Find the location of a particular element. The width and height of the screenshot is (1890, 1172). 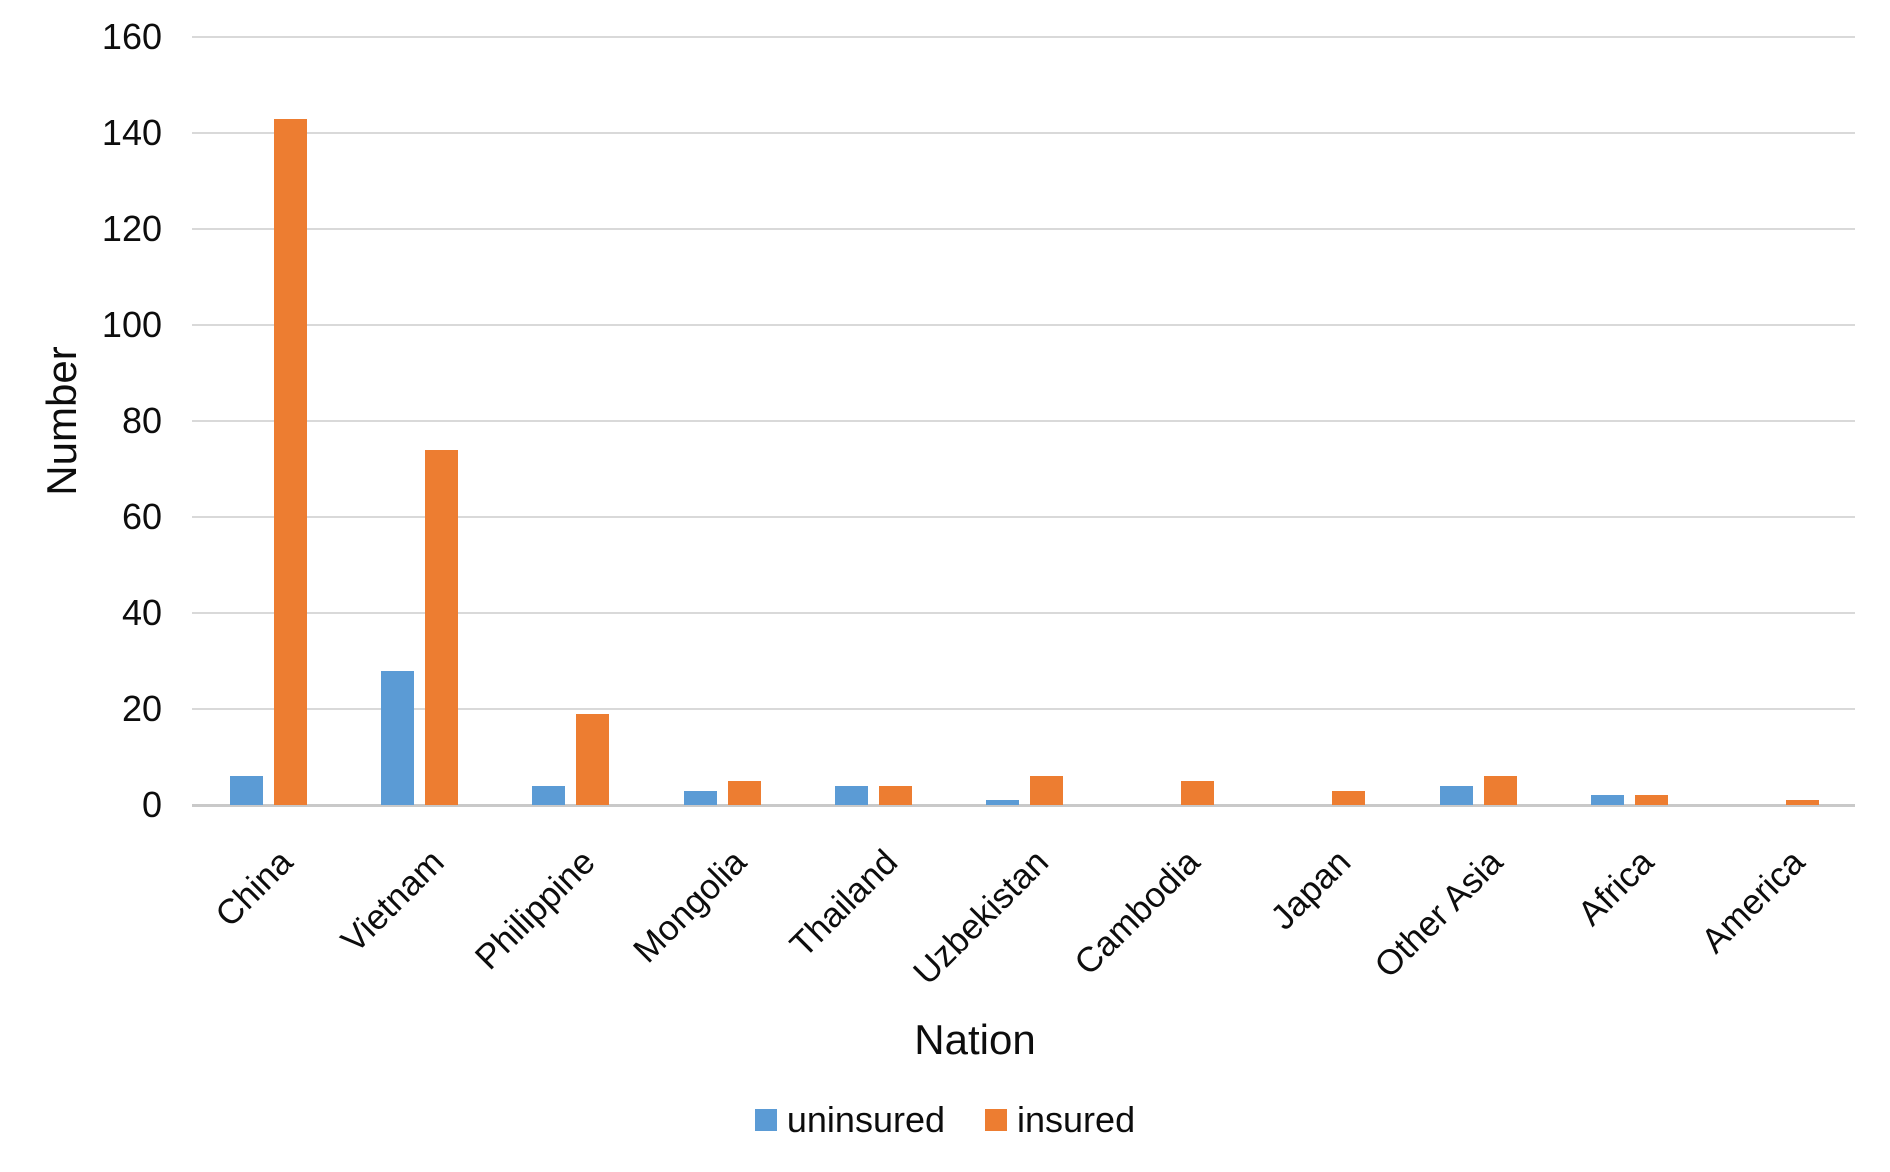

x-category-label-africa: Africa is located at coordinates (1616, 888).